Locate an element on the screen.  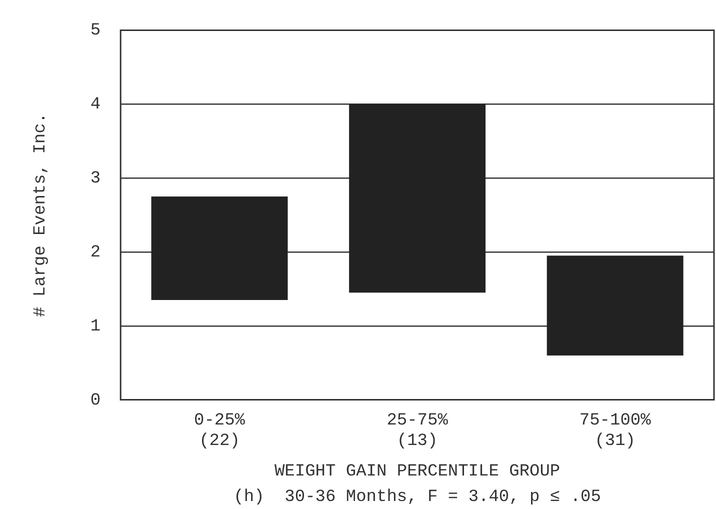
y-tick-label: 3 is located at coordinates (95, 179).